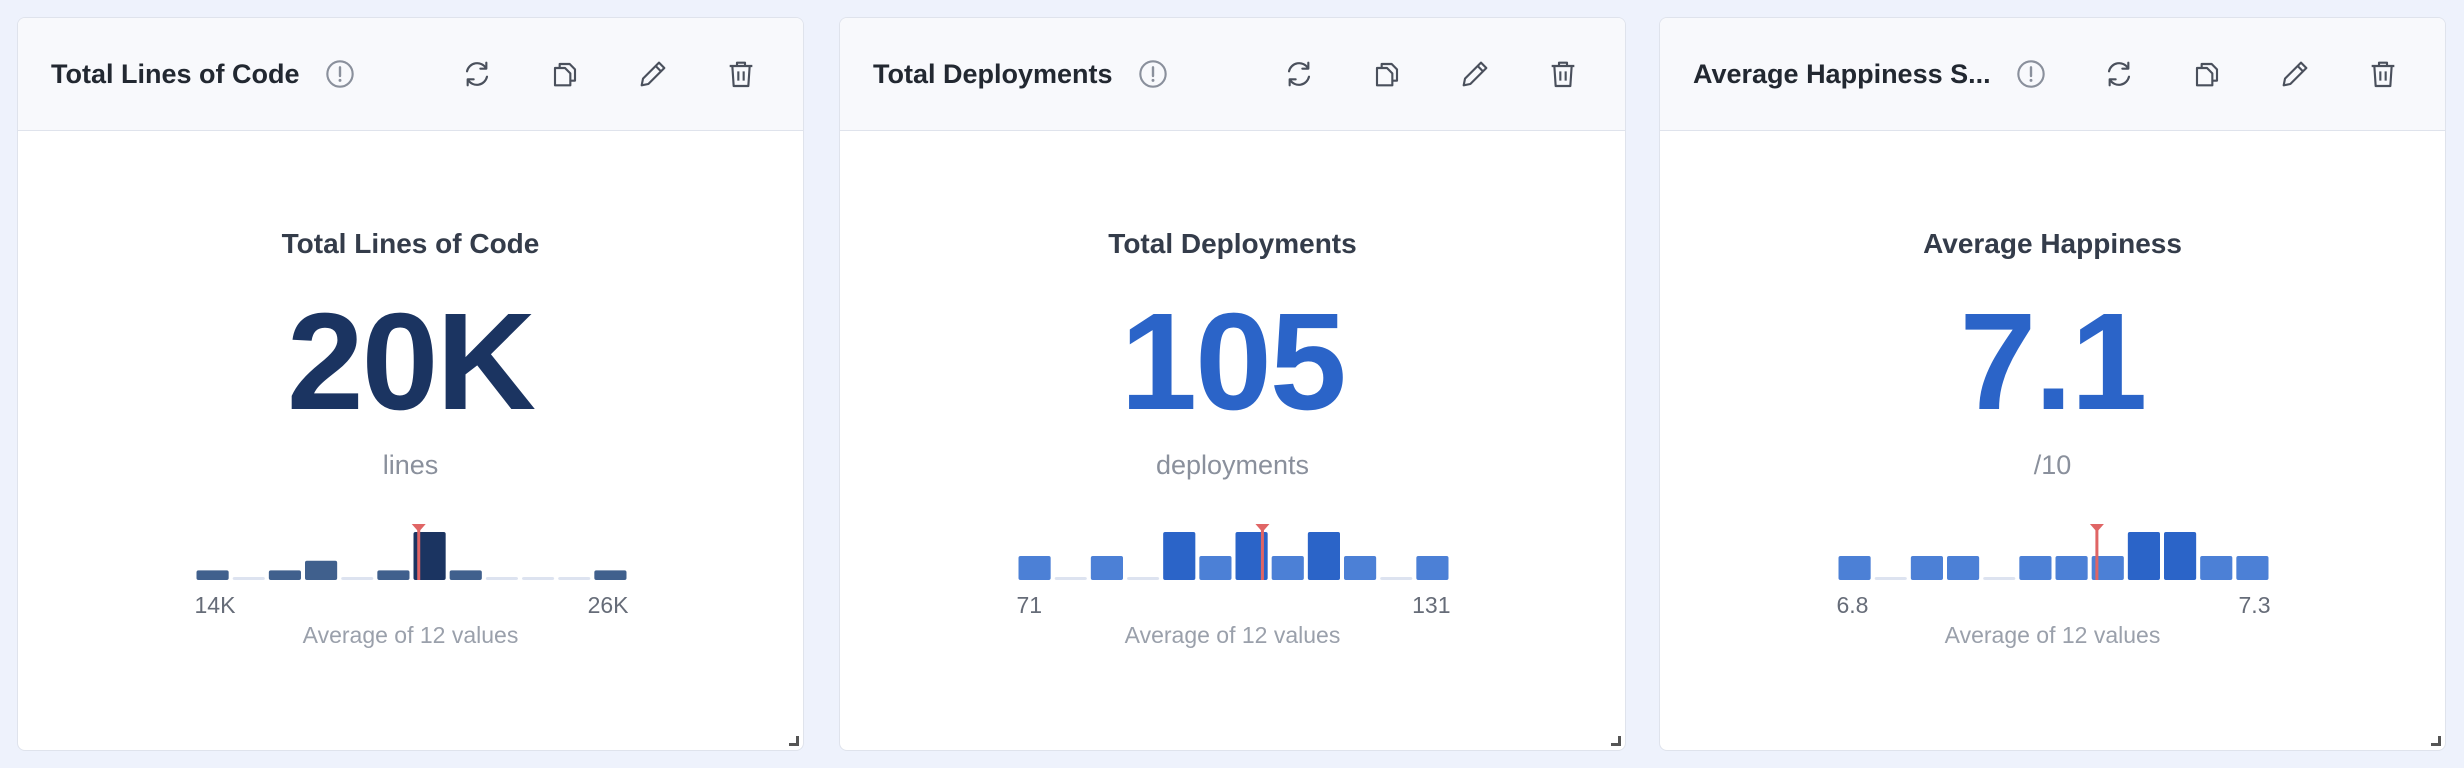 The width and height of the screenshot is (2464, 768). What do you see at coordinates (1030, 605) in the screenshot?
I see `x-tick-label: 71` at bounding box center [1030, 605].